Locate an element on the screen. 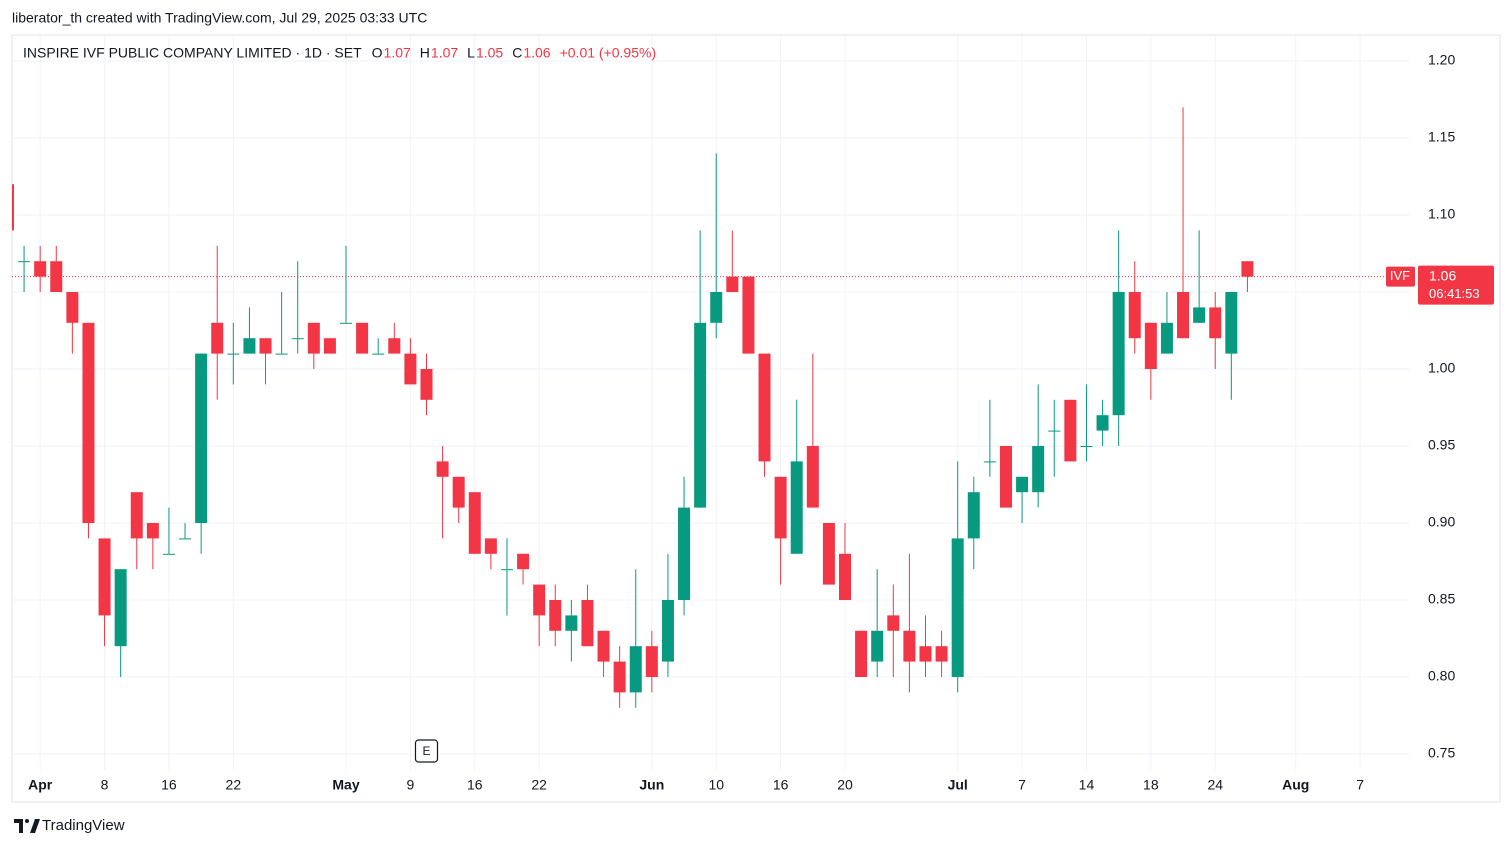 This screenshot has height=852, width=1512. y-tick-label: 0.95 is located at coordinates (1441, 445).